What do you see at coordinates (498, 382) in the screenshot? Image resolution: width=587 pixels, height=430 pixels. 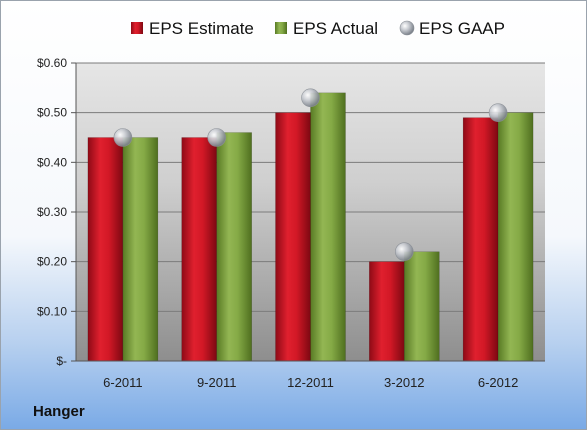 I see `x-tick-label: 6-2012` at bounding box center [498, 382].